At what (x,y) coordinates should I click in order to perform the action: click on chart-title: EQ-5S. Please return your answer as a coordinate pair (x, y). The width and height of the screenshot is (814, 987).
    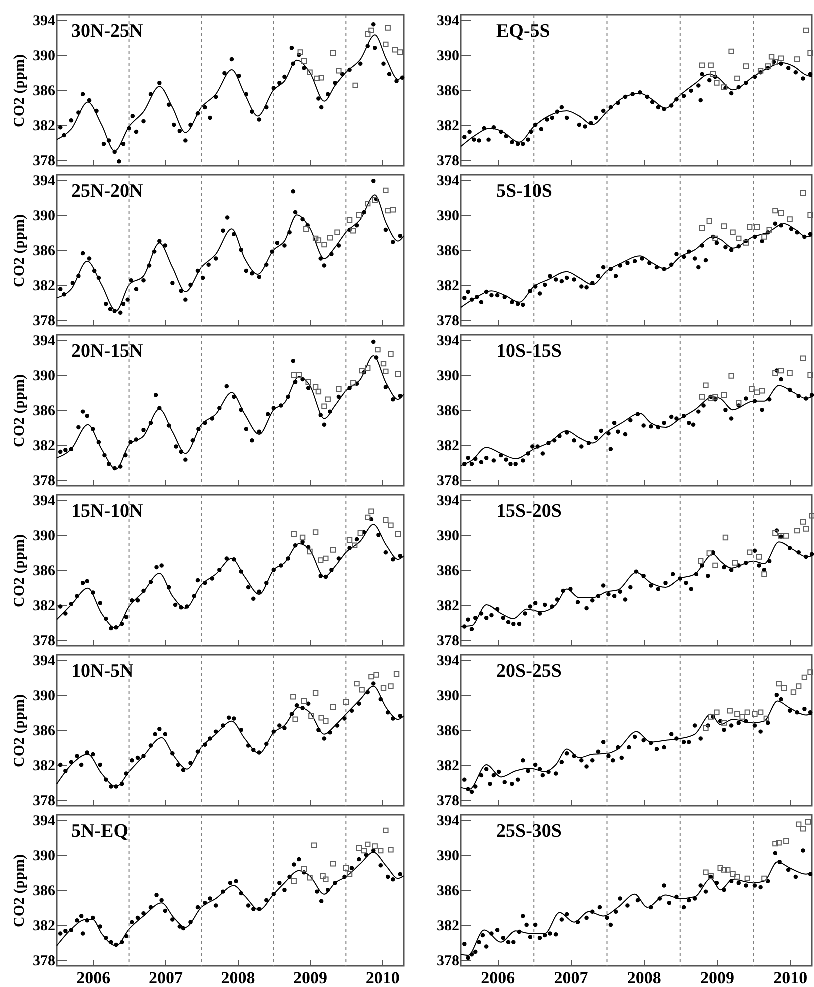
    Looking at the image, I should click on (523, 31).